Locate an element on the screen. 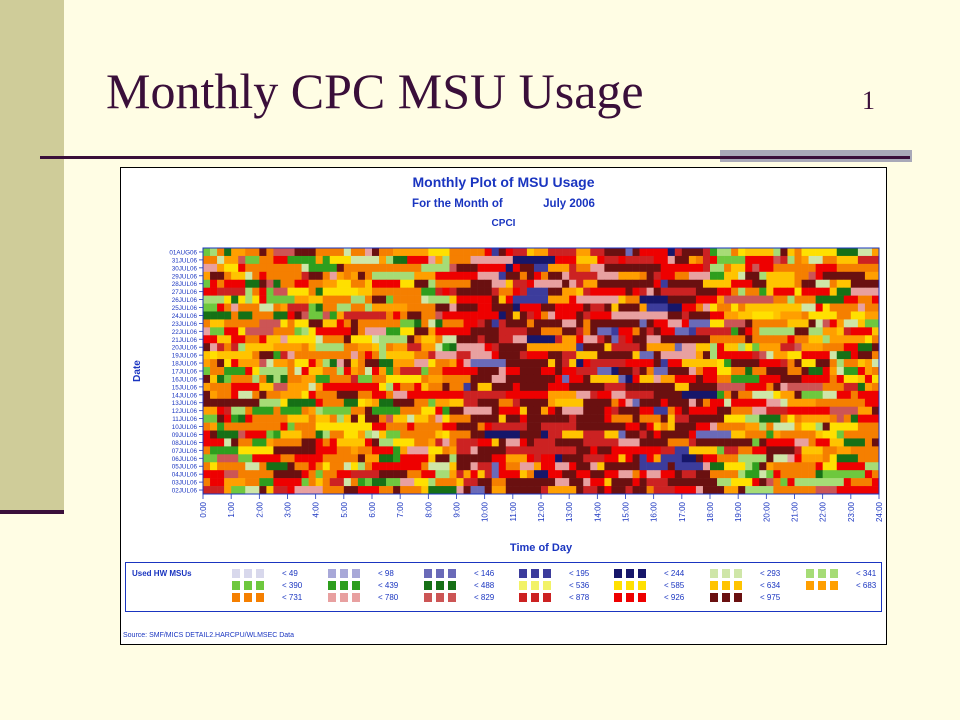 The width and height of the screenshot is (960, 720). x-tick-label: 2:00 is located at coordinates (259, 509).